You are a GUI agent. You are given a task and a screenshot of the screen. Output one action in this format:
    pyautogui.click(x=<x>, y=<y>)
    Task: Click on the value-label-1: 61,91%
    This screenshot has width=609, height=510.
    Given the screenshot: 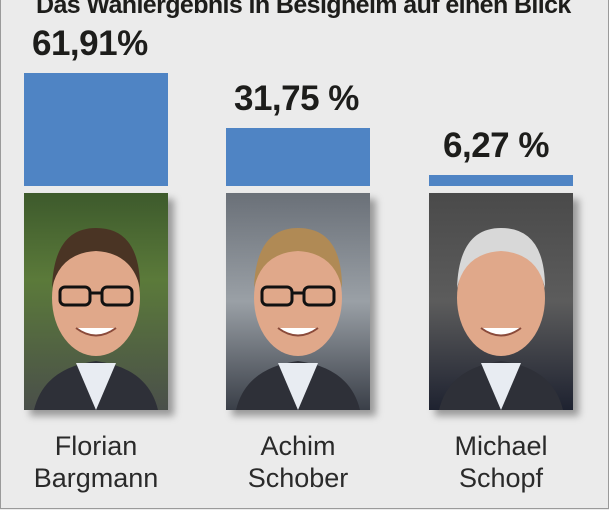 What is the action you would take?
    pyautogui.click(x=90, y=43)
    